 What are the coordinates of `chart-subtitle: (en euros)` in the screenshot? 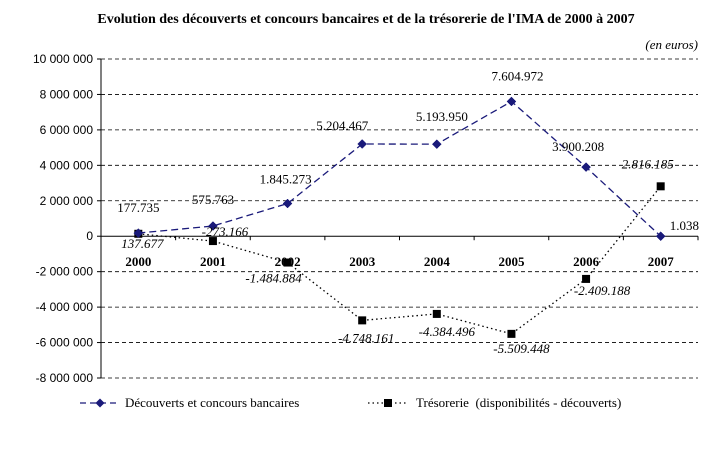 It's located at (671, 44).